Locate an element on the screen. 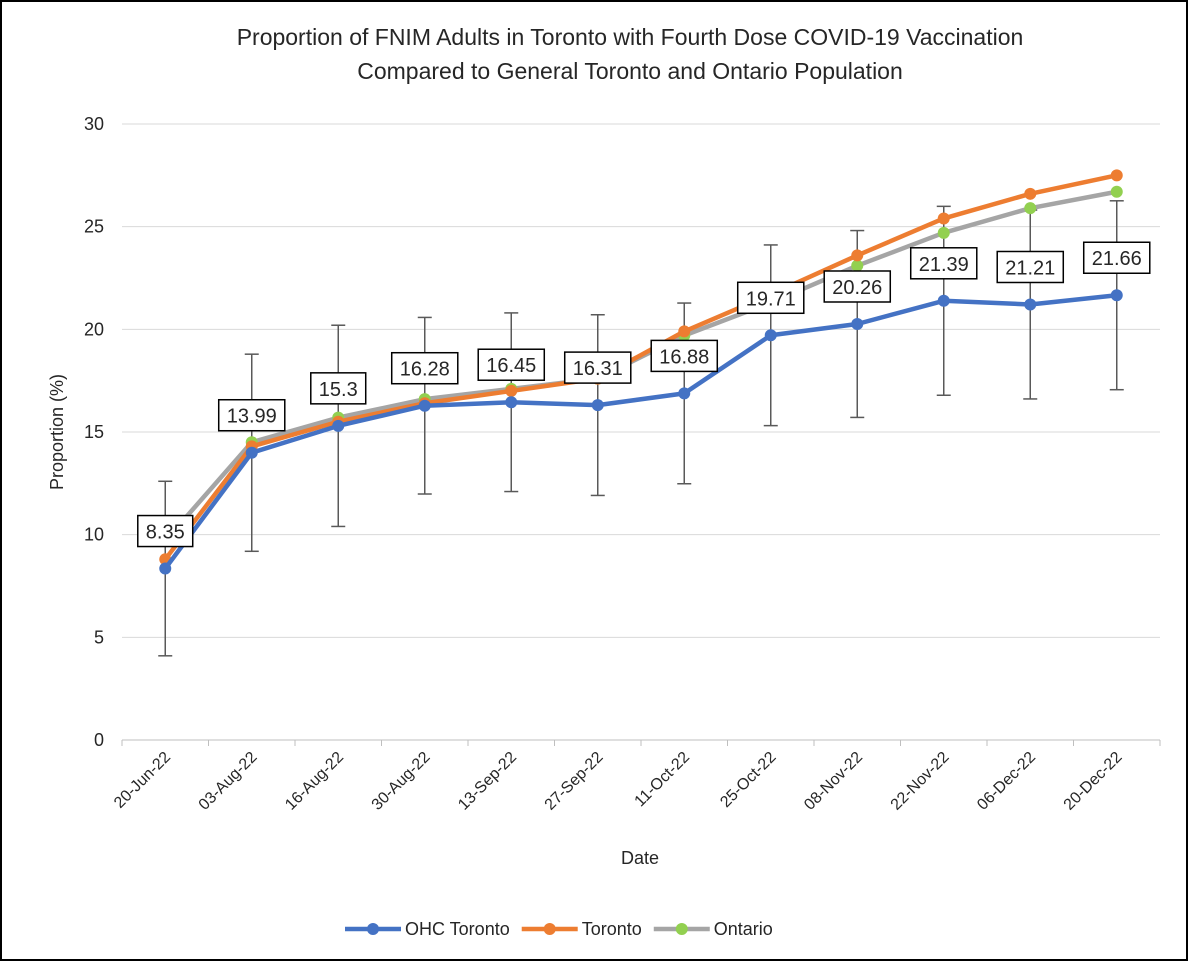 The image size is (1188, 961). data-label: 20.26 is located at coordinates (857, 288).